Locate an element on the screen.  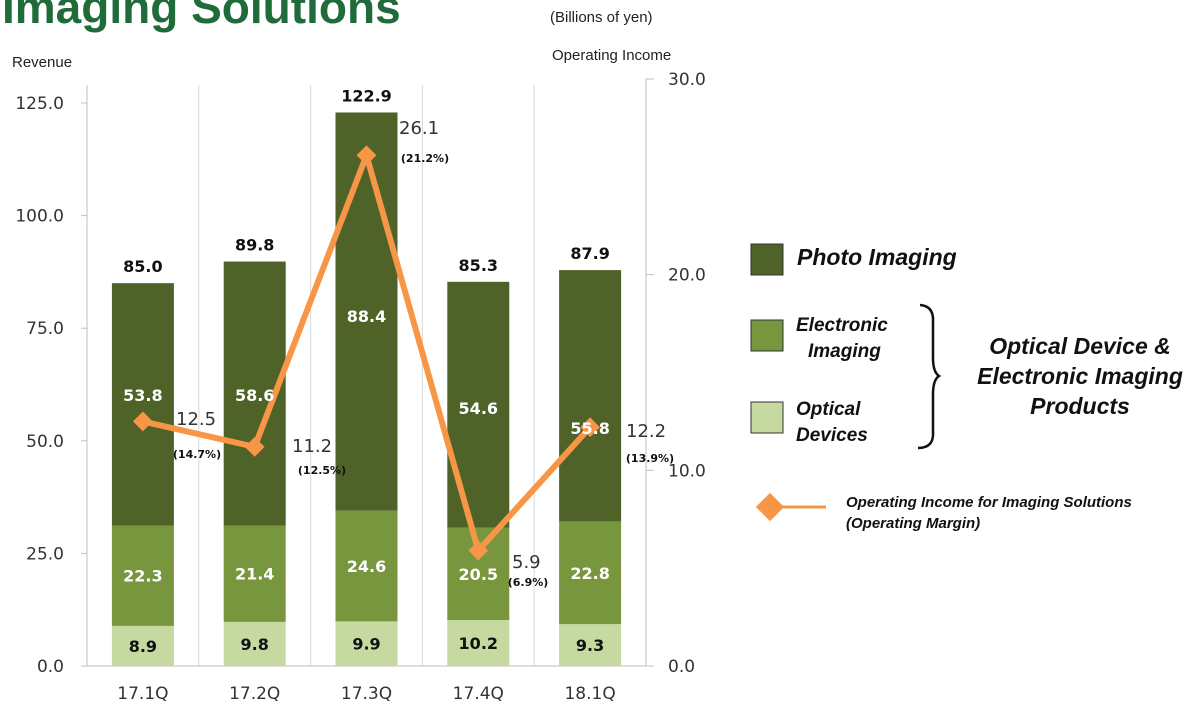
legend-label-photo-imaging: Photo Imaging is located at coordinates (877, 257).